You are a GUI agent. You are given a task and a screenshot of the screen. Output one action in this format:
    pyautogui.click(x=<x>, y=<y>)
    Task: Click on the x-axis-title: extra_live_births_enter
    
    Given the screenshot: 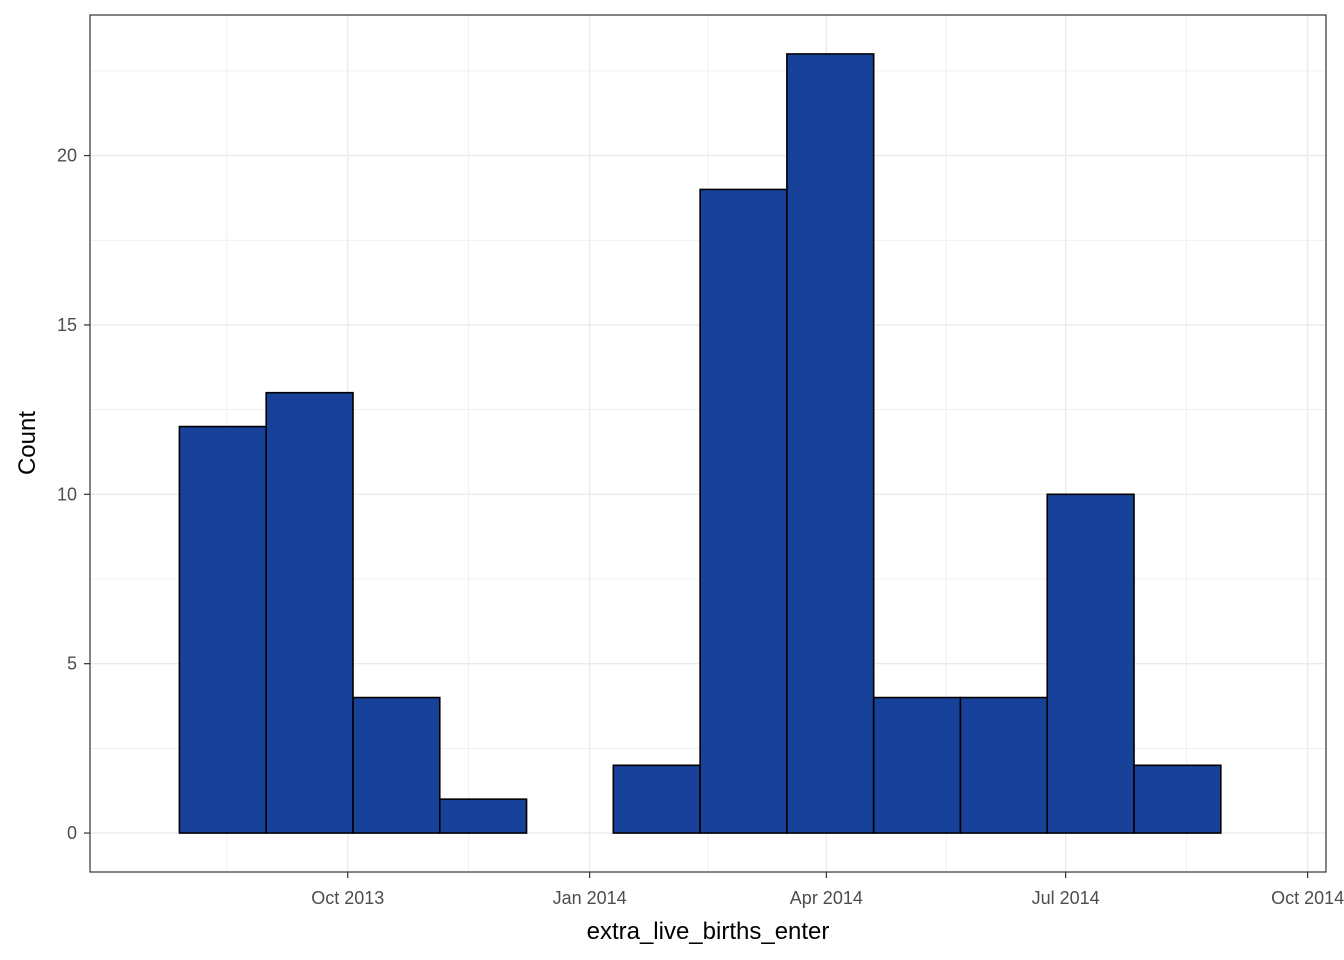 What is the action you would take?
    pyautogui.click(x=708, y=931)
    